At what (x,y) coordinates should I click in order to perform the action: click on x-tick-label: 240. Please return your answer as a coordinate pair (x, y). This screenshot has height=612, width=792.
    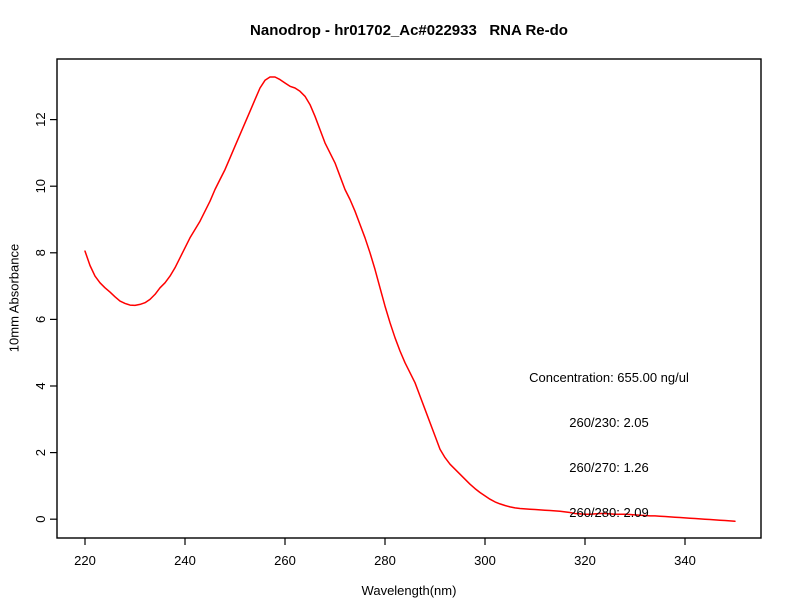
    Looking at the image, I should click on (185, 560).